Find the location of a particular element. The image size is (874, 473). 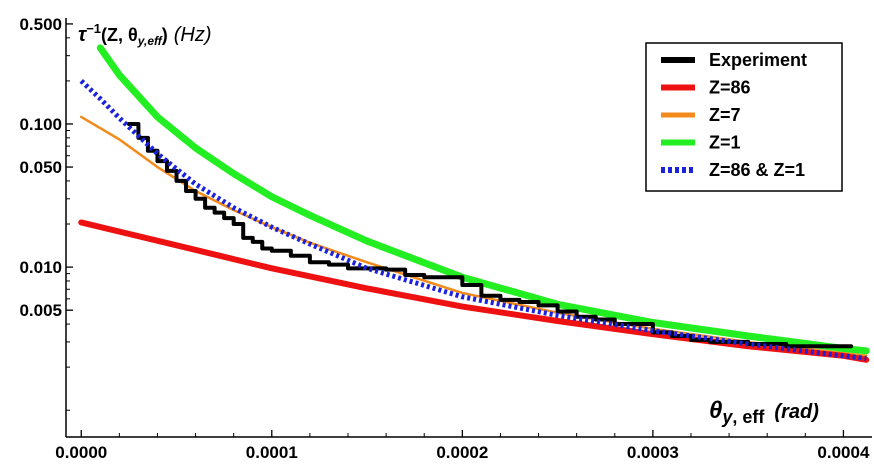

y-axis-title: τ−1(Z, θy,eff) (Hz) is located at coordinates (145, 34).